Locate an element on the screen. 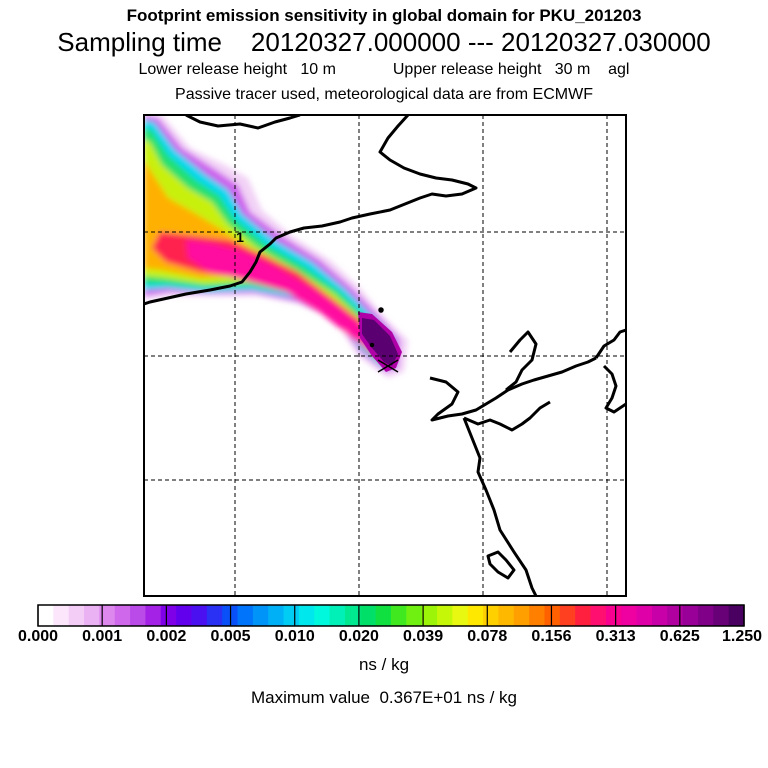  upper-release-label: Upper release height is located at coordinates (467, 69).